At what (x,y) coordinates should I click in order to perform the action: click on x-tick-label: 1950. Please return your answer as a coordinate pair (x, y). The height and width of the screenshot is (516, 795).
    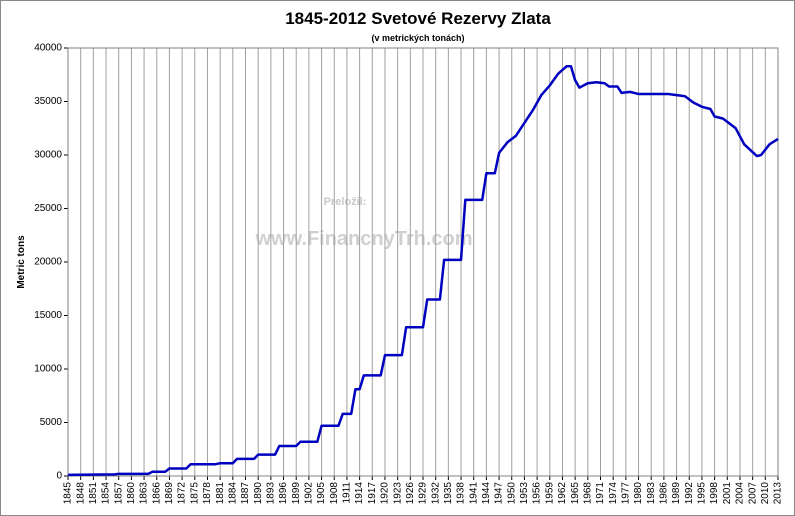
    Looking at the image, I should click on (511, 493).